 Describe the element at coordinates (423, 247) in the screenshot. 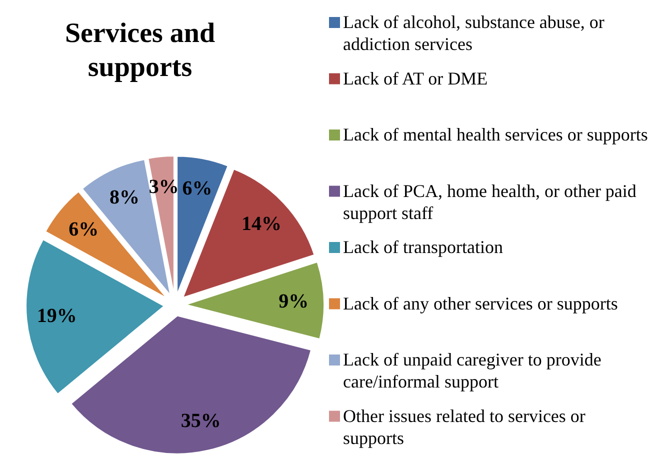

I see `legend-label: Lack of transportation` at that location.